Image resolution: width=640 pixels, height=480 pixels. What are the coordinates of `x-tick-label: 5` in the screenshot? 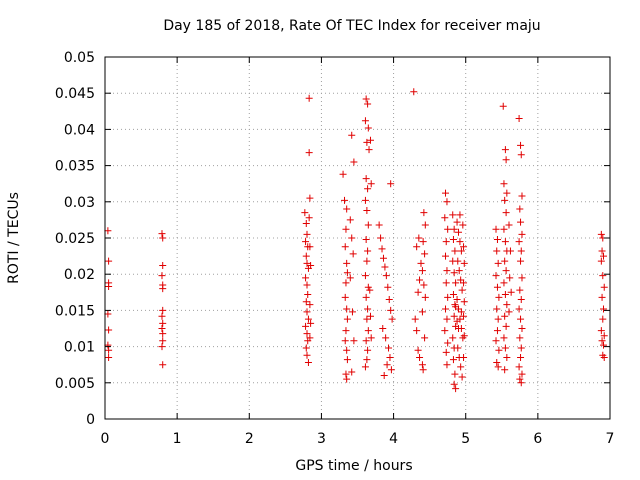 It's located at (465, 439).